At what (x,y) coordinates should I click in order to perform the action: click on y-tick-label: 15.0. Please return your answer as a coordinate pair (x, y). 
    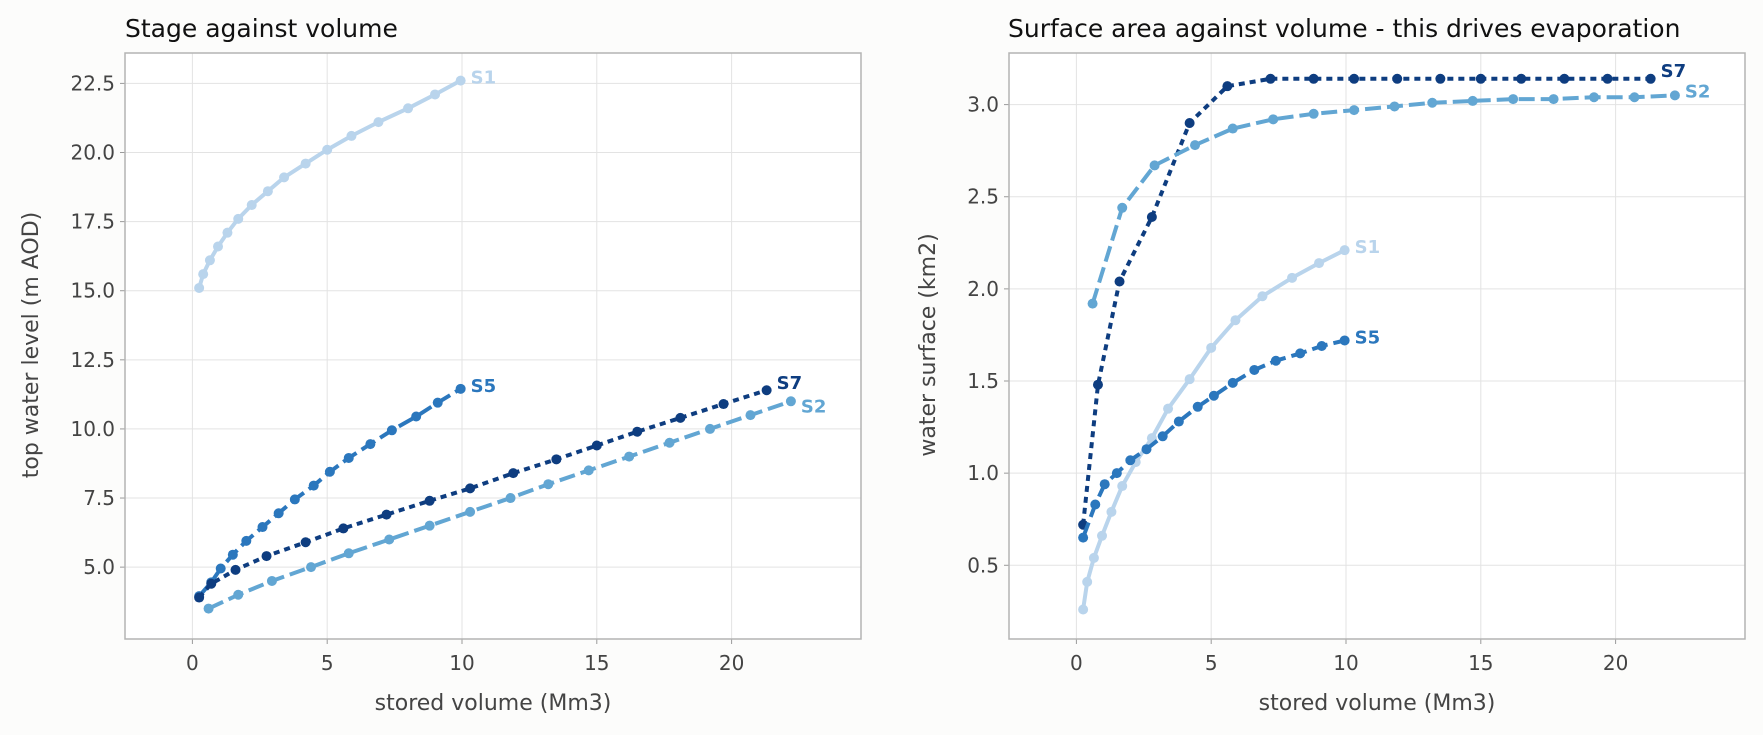
    Looking at the image, I should click on (92, 291).